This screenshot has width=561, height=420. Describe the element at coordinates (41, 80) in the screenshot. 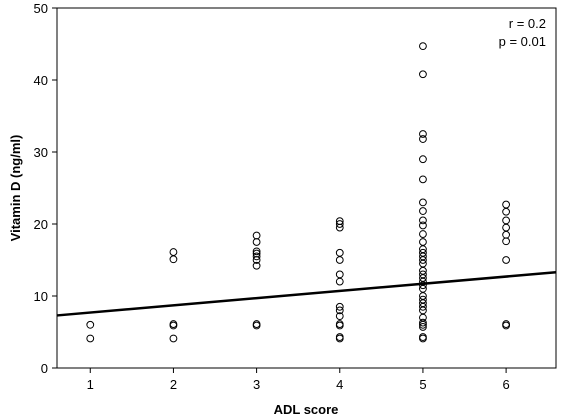

I see `y-tick-label: 40` at that location.